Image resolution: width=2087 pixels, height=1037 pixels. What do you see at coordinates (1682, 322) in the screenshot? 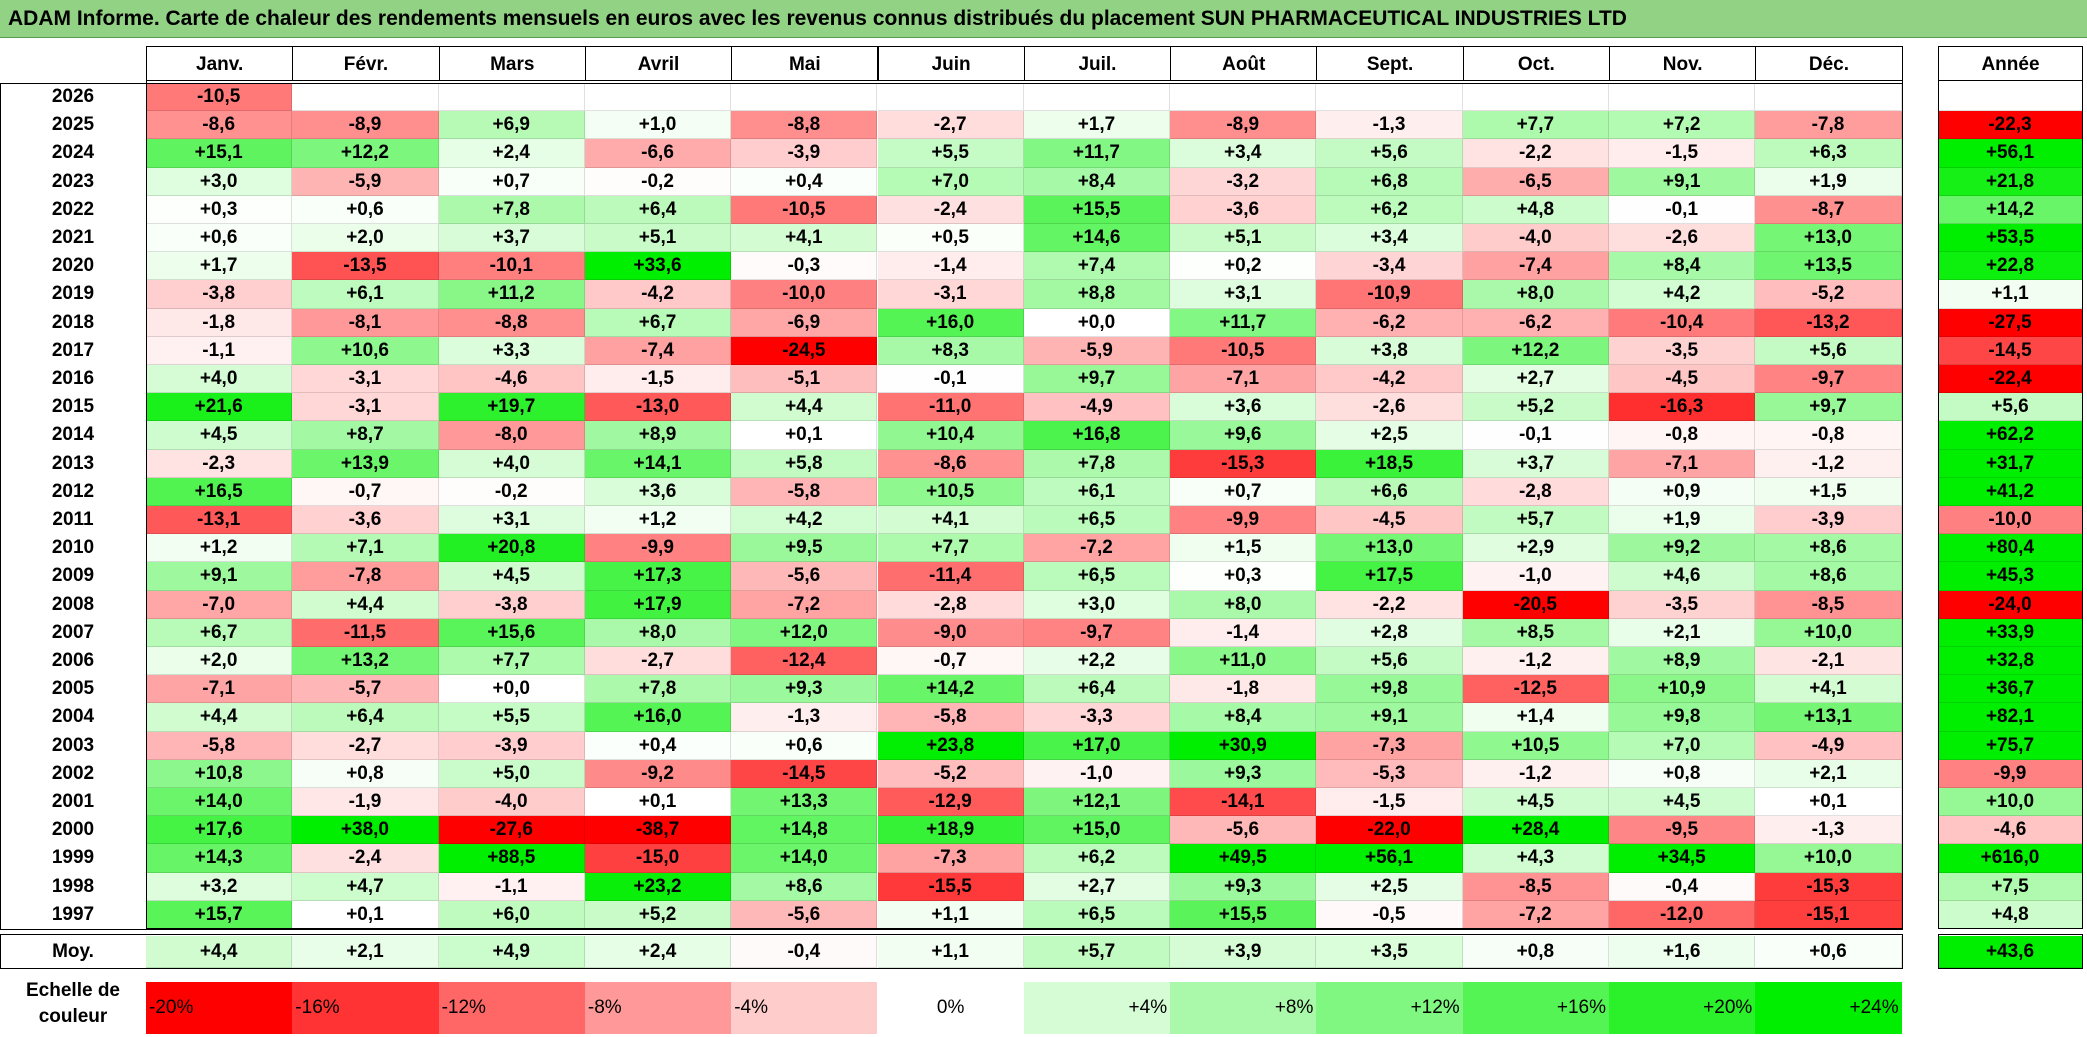
I see `heatmap-cell: -10,4` at bounding box center [1682, 322].